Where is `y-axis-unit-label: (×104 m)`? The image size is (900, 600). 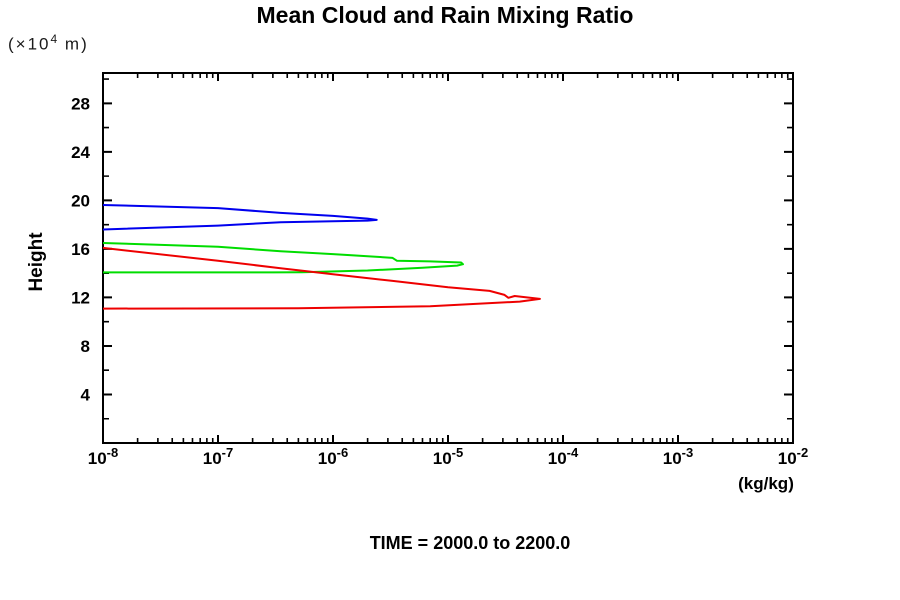 y-axis-unit-label: (×104 m) is located at coordinates (48, 43).